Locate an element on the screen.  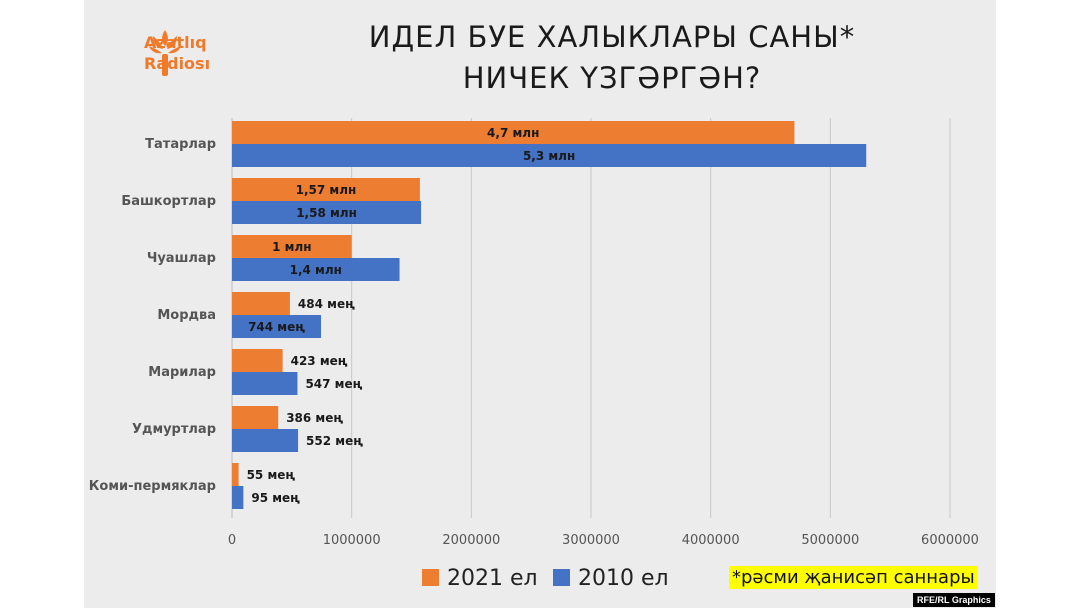
x-tick-label: 0 is located at coordinates (232, 540).